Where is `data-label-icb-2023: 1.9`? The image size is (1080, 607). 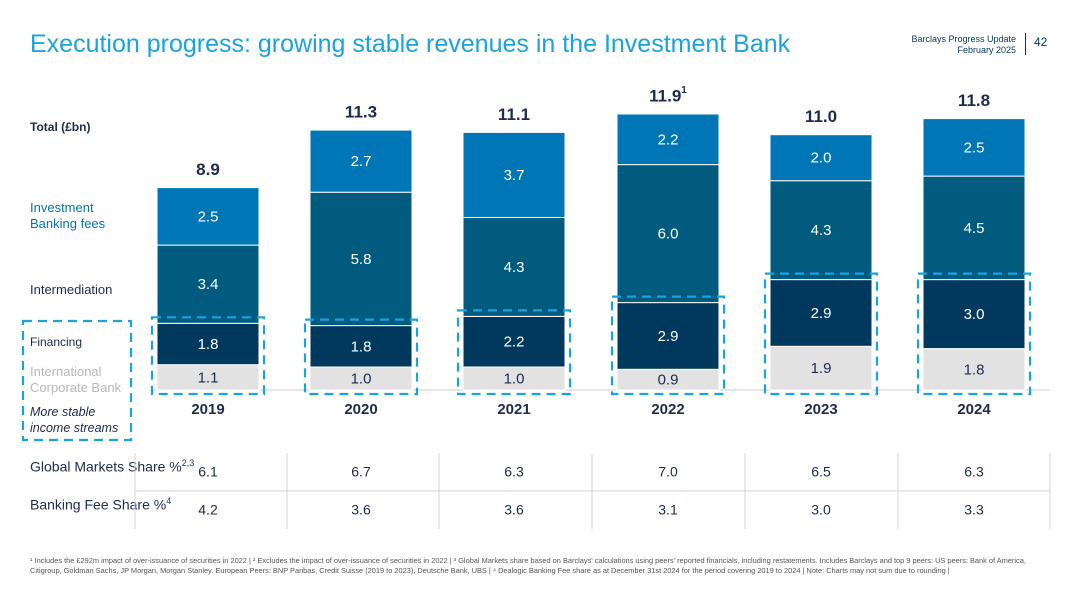
data-label-icb-2023: 1.9 is located at coordinates (821, 368).